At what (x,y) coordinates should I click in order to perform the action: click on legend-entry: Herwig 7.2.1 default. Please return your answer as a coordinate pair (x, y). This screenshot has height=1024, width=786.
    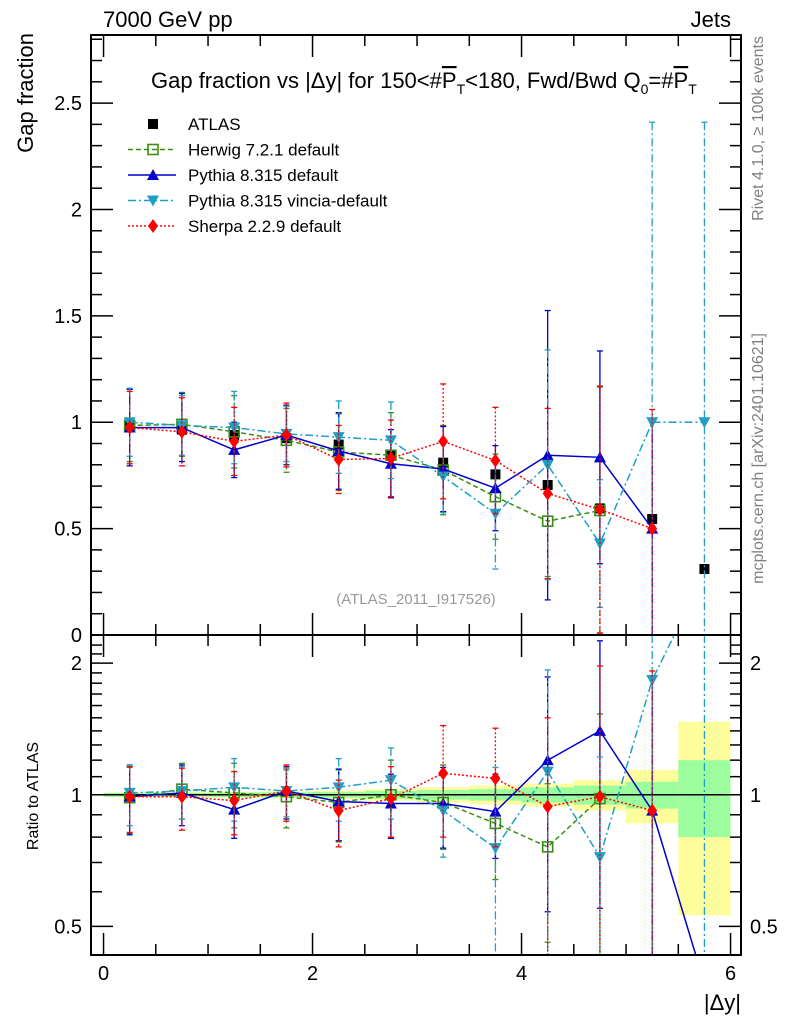
    Looking at the image, I should click on (233, 150).